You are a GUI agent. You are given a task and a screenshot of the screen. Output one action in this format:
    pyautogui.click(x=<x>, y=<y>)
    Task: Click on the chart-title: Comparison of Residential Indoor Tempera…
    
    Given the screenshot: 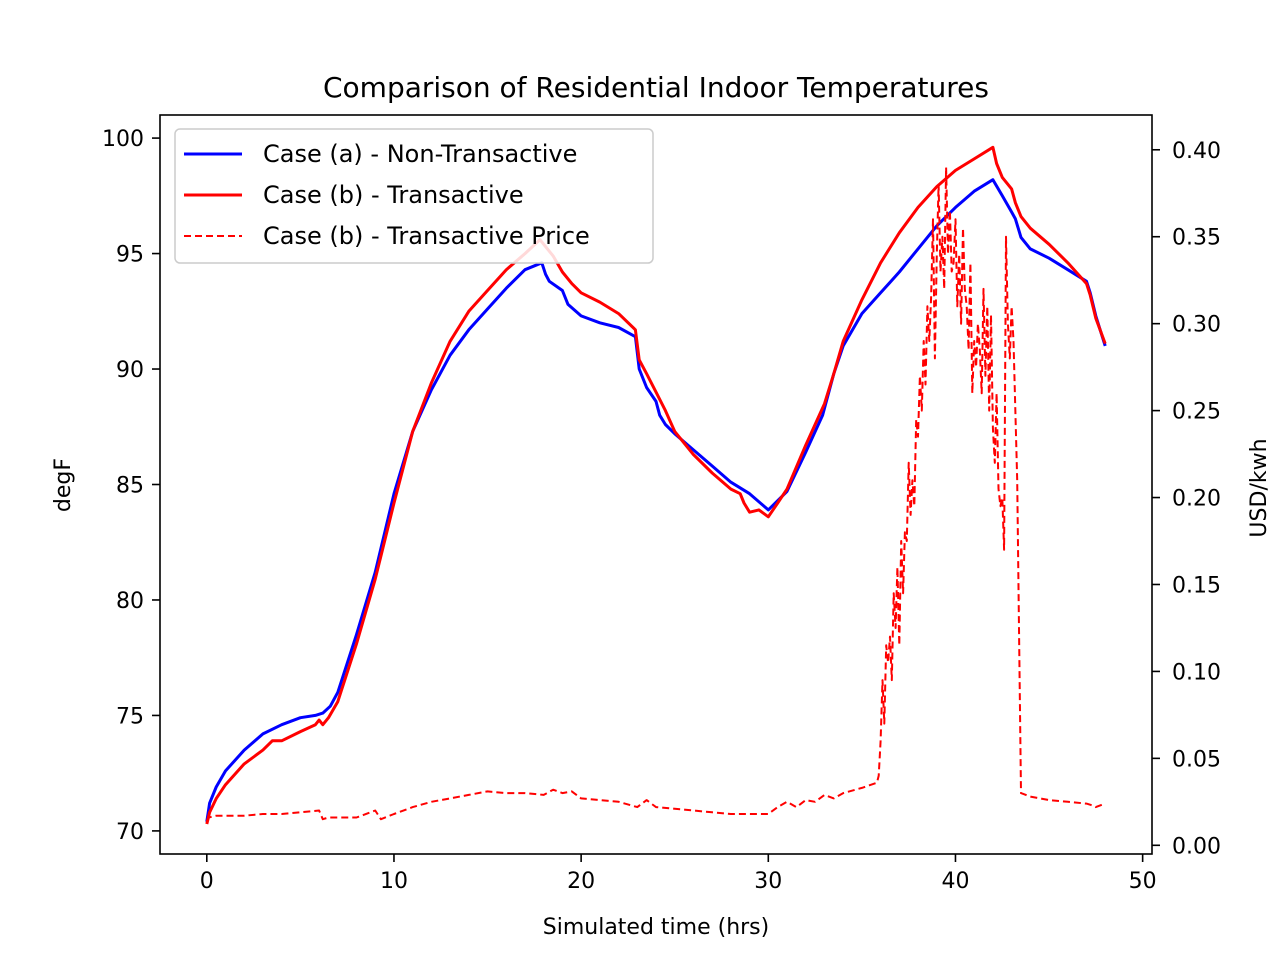 What is the action you would take?
    pyautogui.click(x=656, y=87)
    